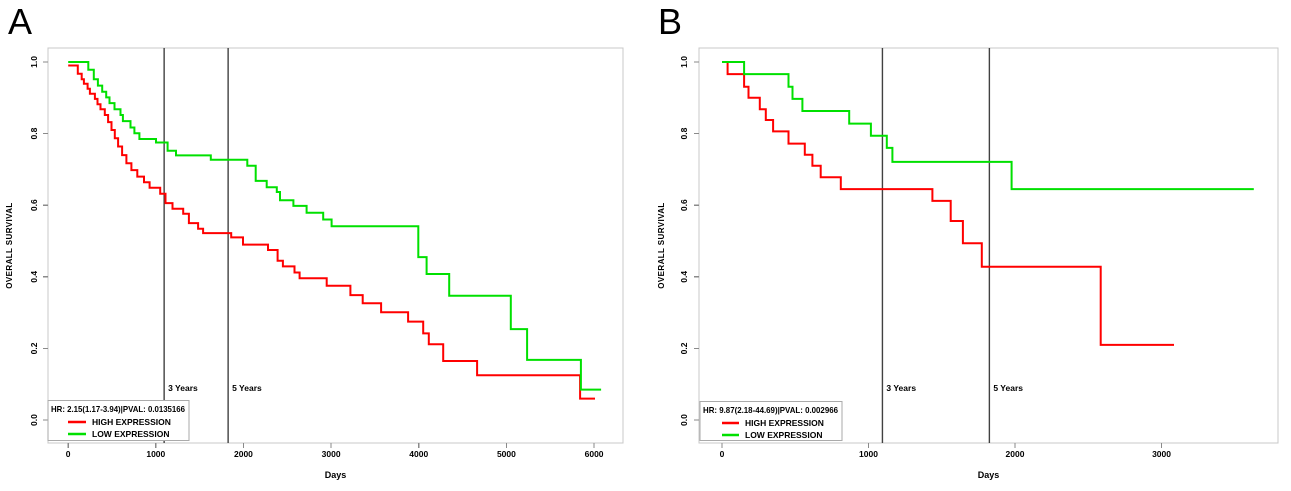  Describe the element at coordinates (418, 454) in the screenshot. I see `x-axis-tick-label: 4000` at that location.